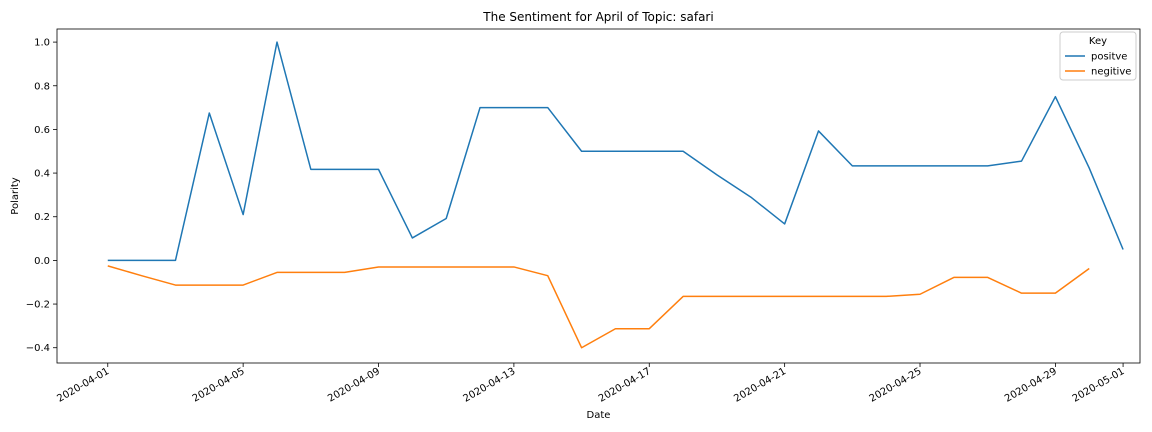 This screenshot has width=1152, height=432. I want to click on x-tick-label: 2020-04-21, so click(760, 385).